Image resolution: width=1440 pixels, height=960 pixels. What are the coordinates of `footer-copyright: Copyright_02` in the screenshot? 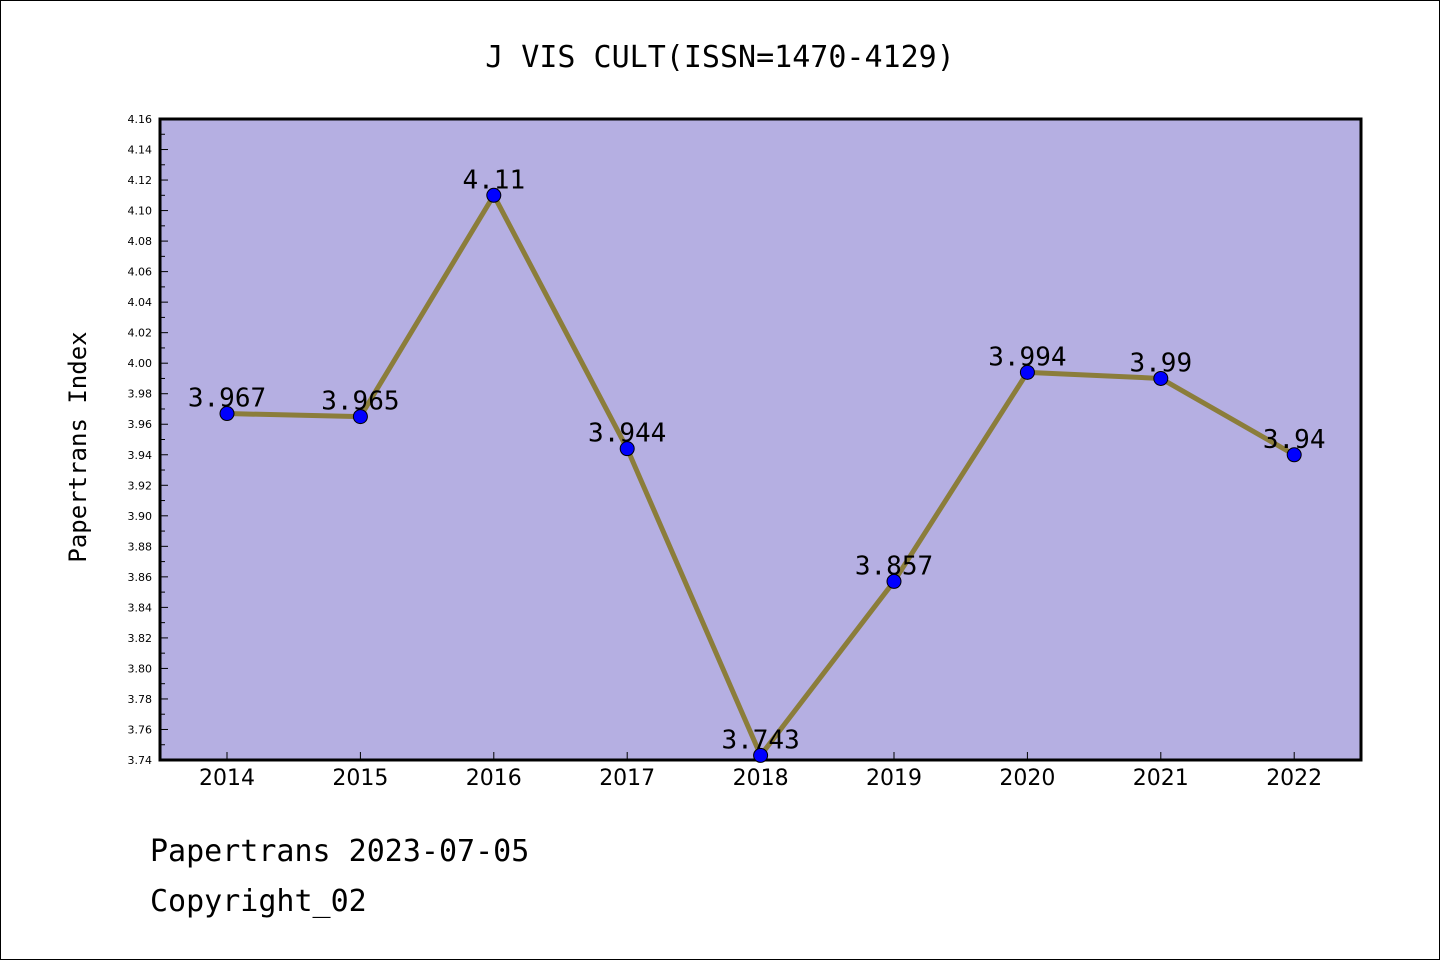 It's located at (258, 901).